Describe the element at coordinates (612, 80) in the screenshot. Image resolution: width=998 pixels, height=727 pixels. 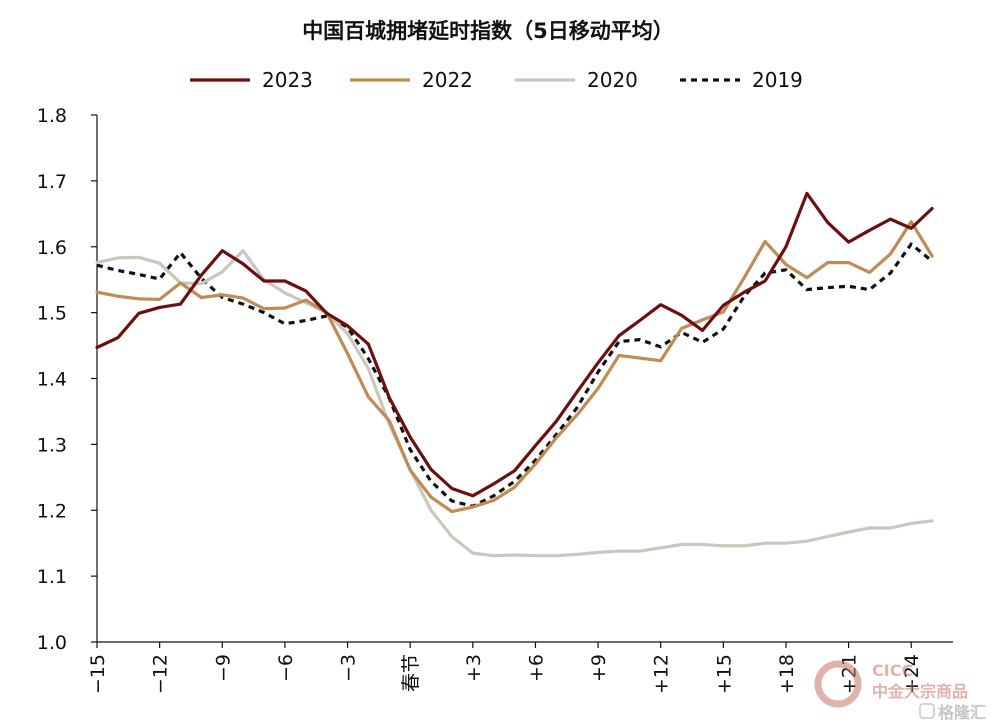
I see `legend-label-2020: 2020` at that location.